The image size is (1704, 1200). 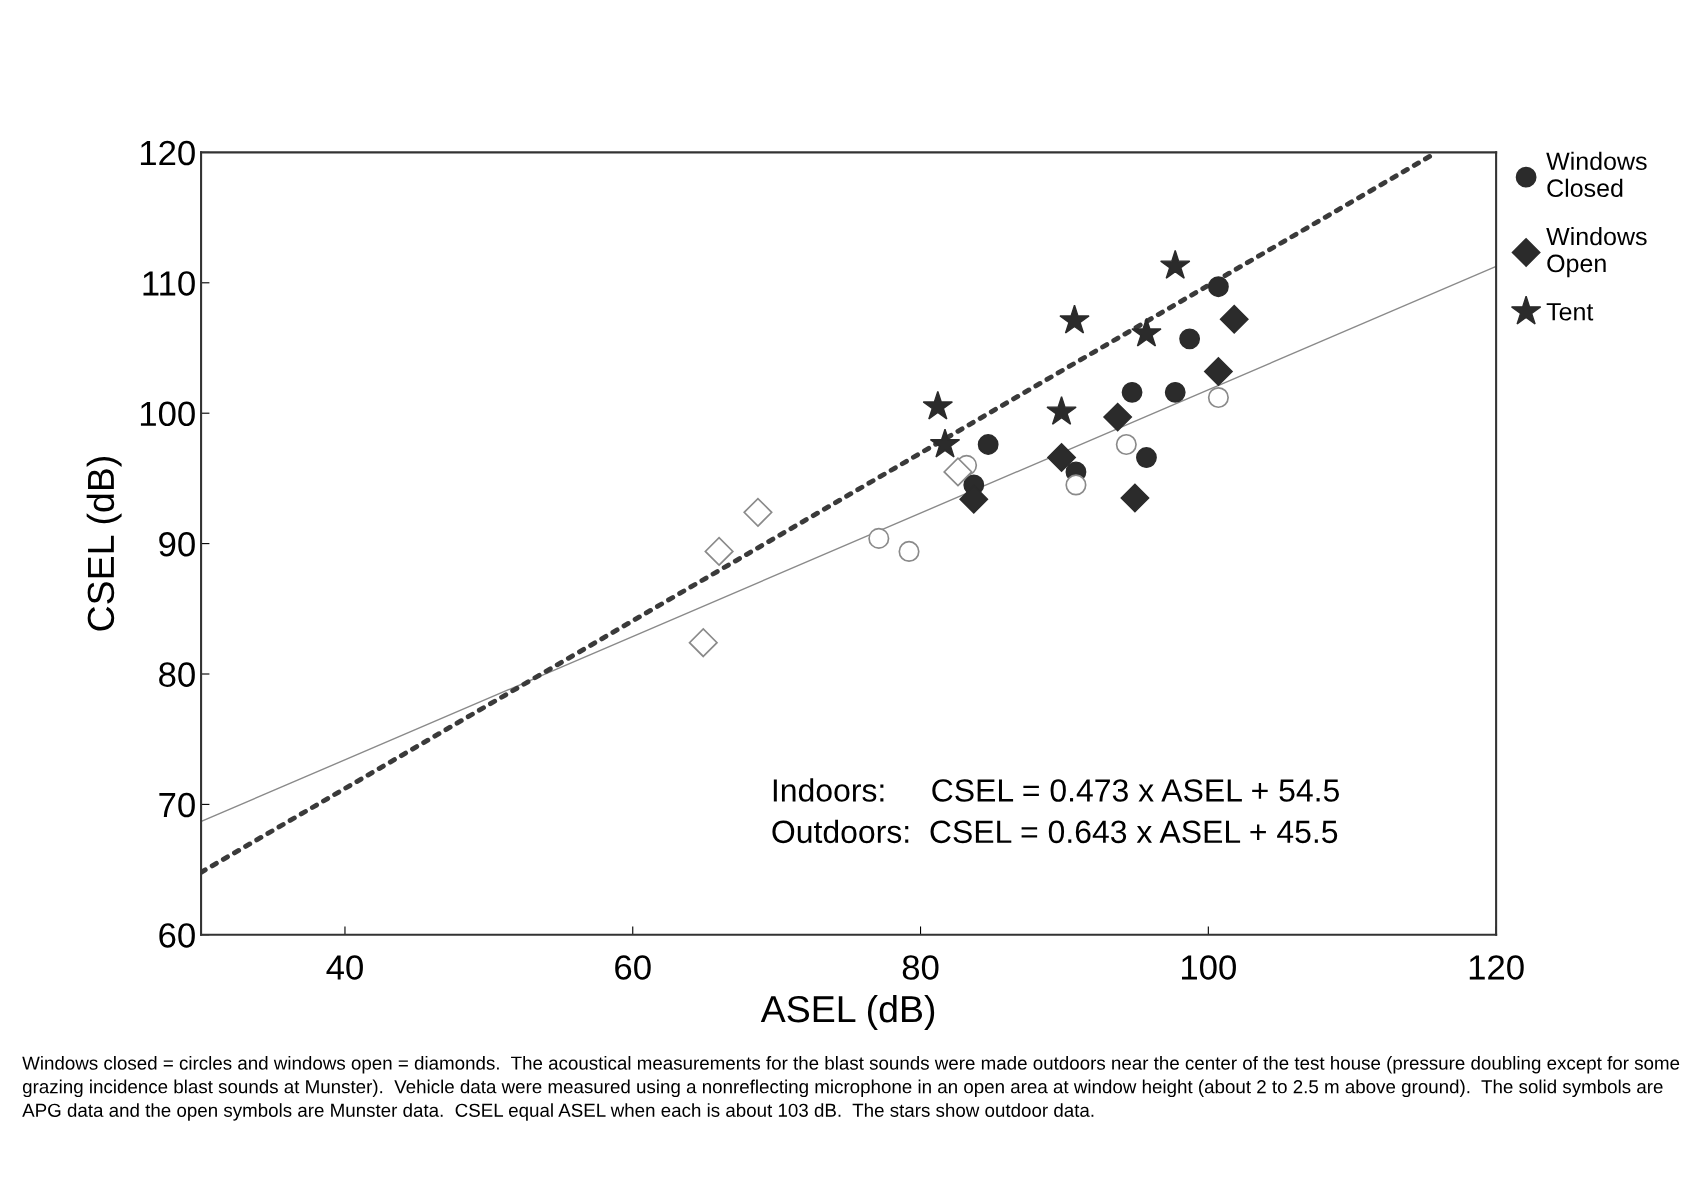 I want to click on text: Windows closed = circles and windows open = diamonds. The acoustical measurements for the blast sounds were made outdoors near the center of the test house (pressure doubling except for some grazing incidence blast sounds at Munster). Vehicle data were measured using a nonreflecting microphone in an open area at window height (about 2 to 2.5 m above ground). The solid symbols are APG data and the open symbols are Munster data. CSEL equal ASEL when each is about 103 dB. The stars show outdoor data., so click(x=851, y=1088).